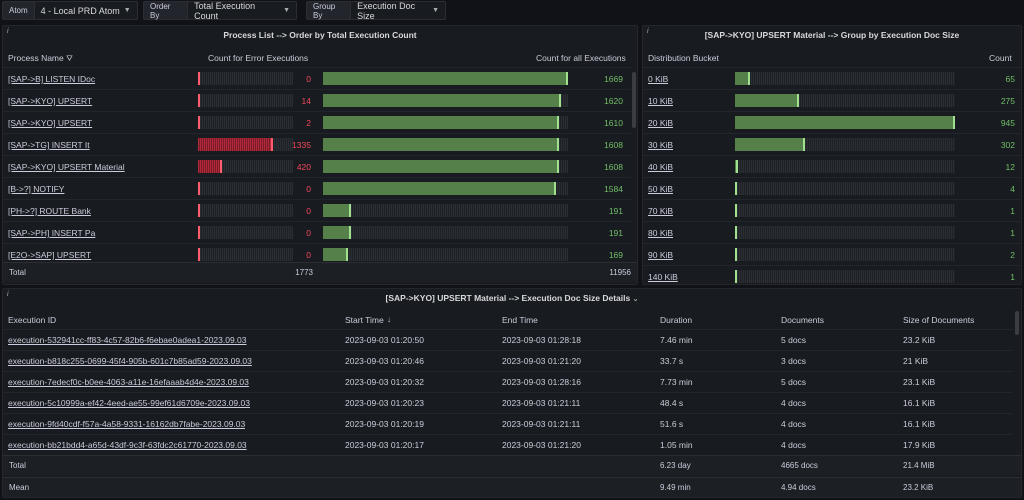 The width and height of the screenshot is (1024, 500). I want to click on order-by-value: Total Execution Count, so click(225, 10).